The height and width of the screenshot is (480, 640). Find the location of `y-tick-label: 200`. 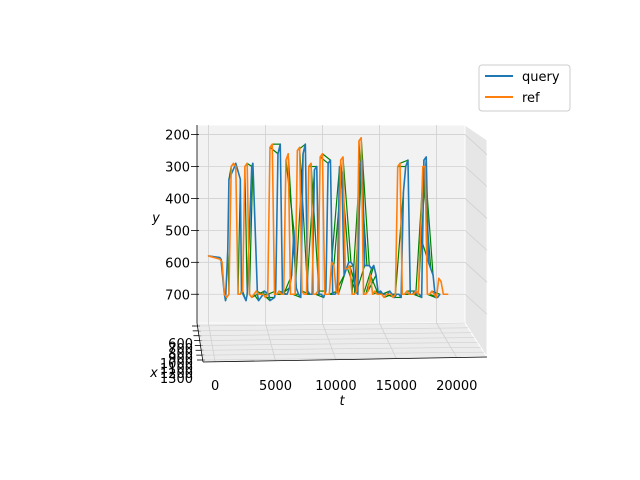

y-tick-label: 200 is located at coordinates (177, 136).